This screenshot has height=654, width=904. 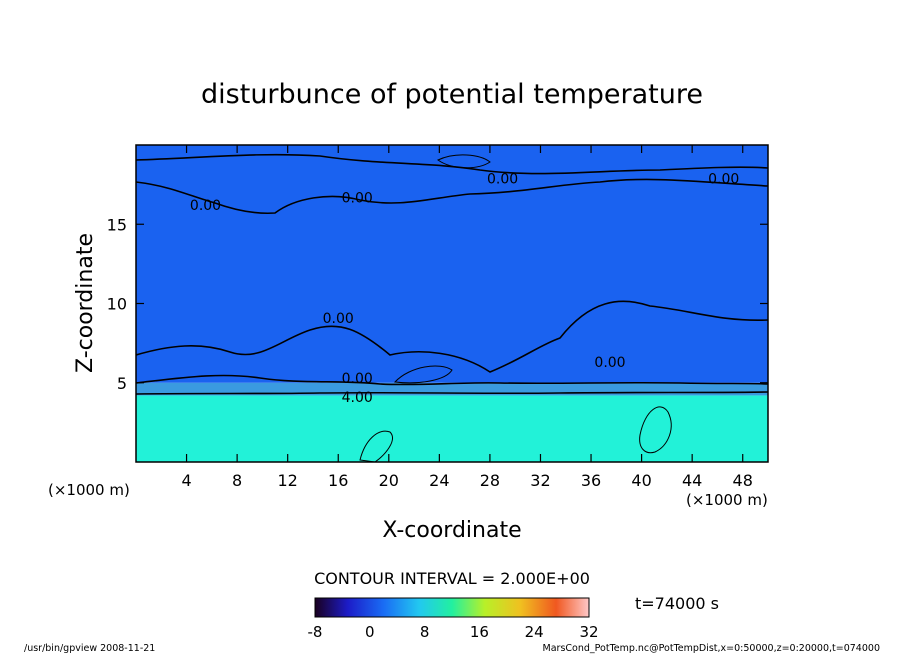 I want to click on colorbar-tick-label-5: 32, so click(x=588, y=632).